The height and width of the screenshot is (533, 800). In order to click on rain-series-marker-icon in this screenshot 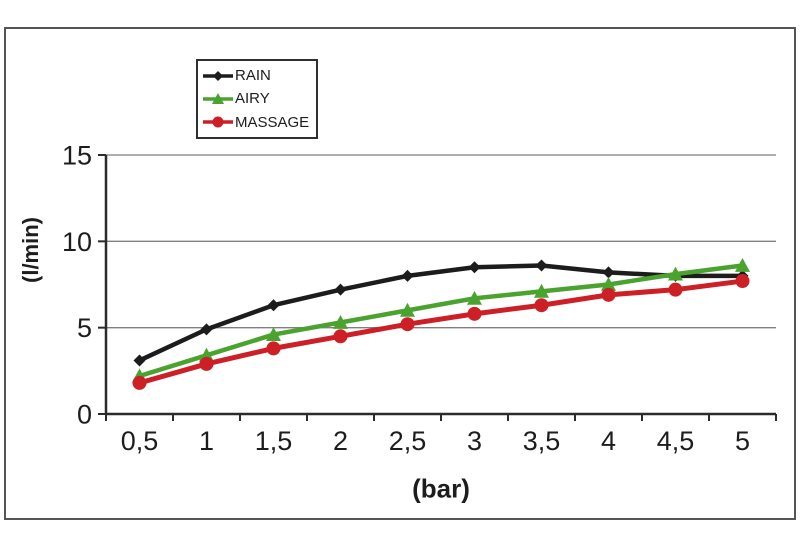, I will do `click(218, 76)`.